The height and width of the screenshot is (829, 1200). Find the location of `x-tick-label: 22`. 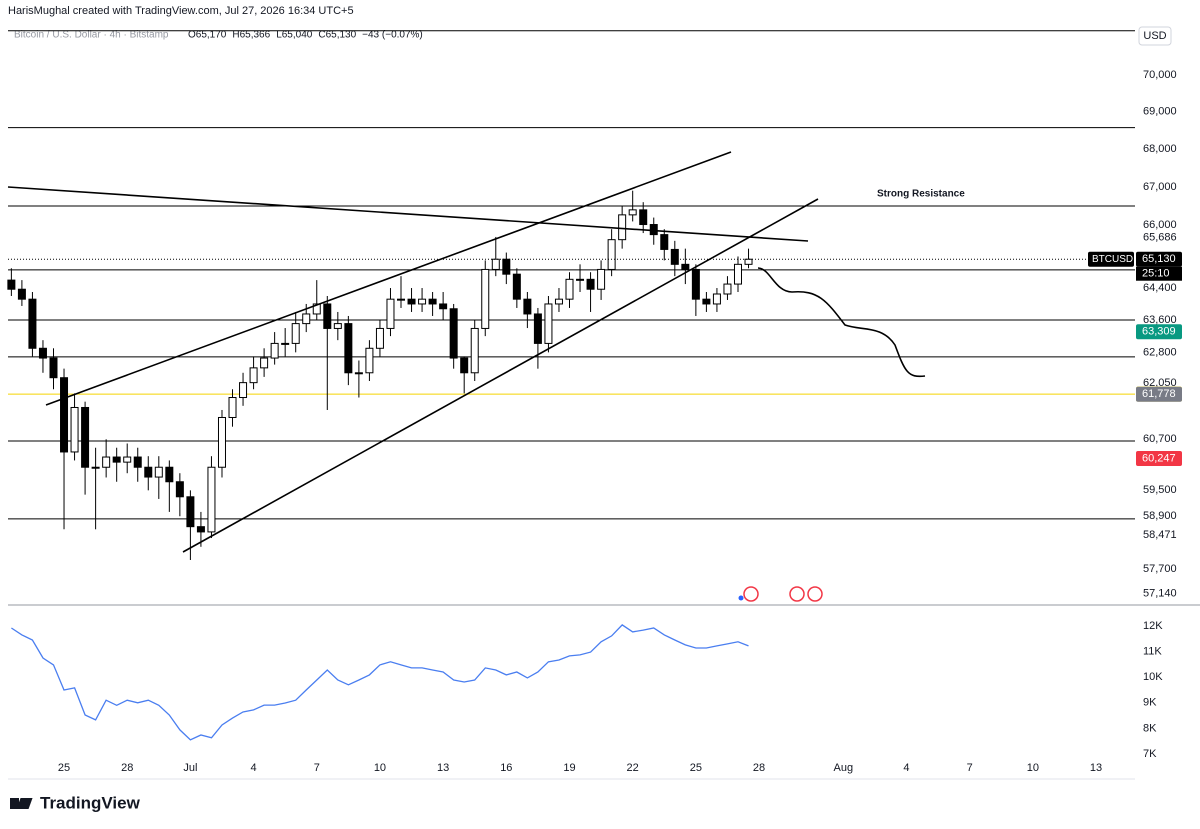

x-tick-label: 22 is located at coordinates (633, 768).